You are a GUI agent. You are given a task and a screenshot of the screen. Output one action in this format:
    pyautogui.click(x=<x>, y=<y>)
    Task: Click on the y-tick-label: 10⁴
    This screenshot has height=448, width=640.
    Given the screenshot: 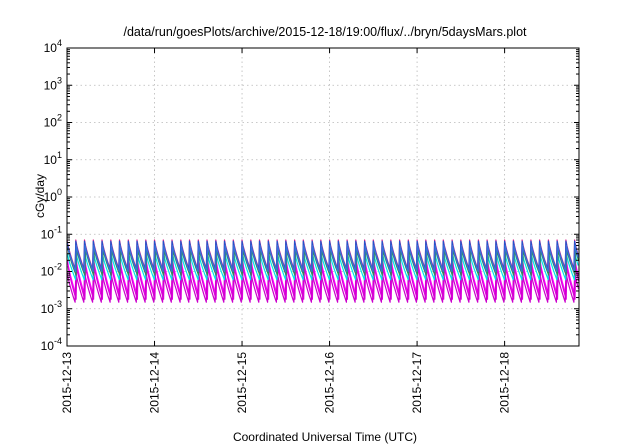 What is the action you would take?
    pyautogui.click(x=53, y=46)
    